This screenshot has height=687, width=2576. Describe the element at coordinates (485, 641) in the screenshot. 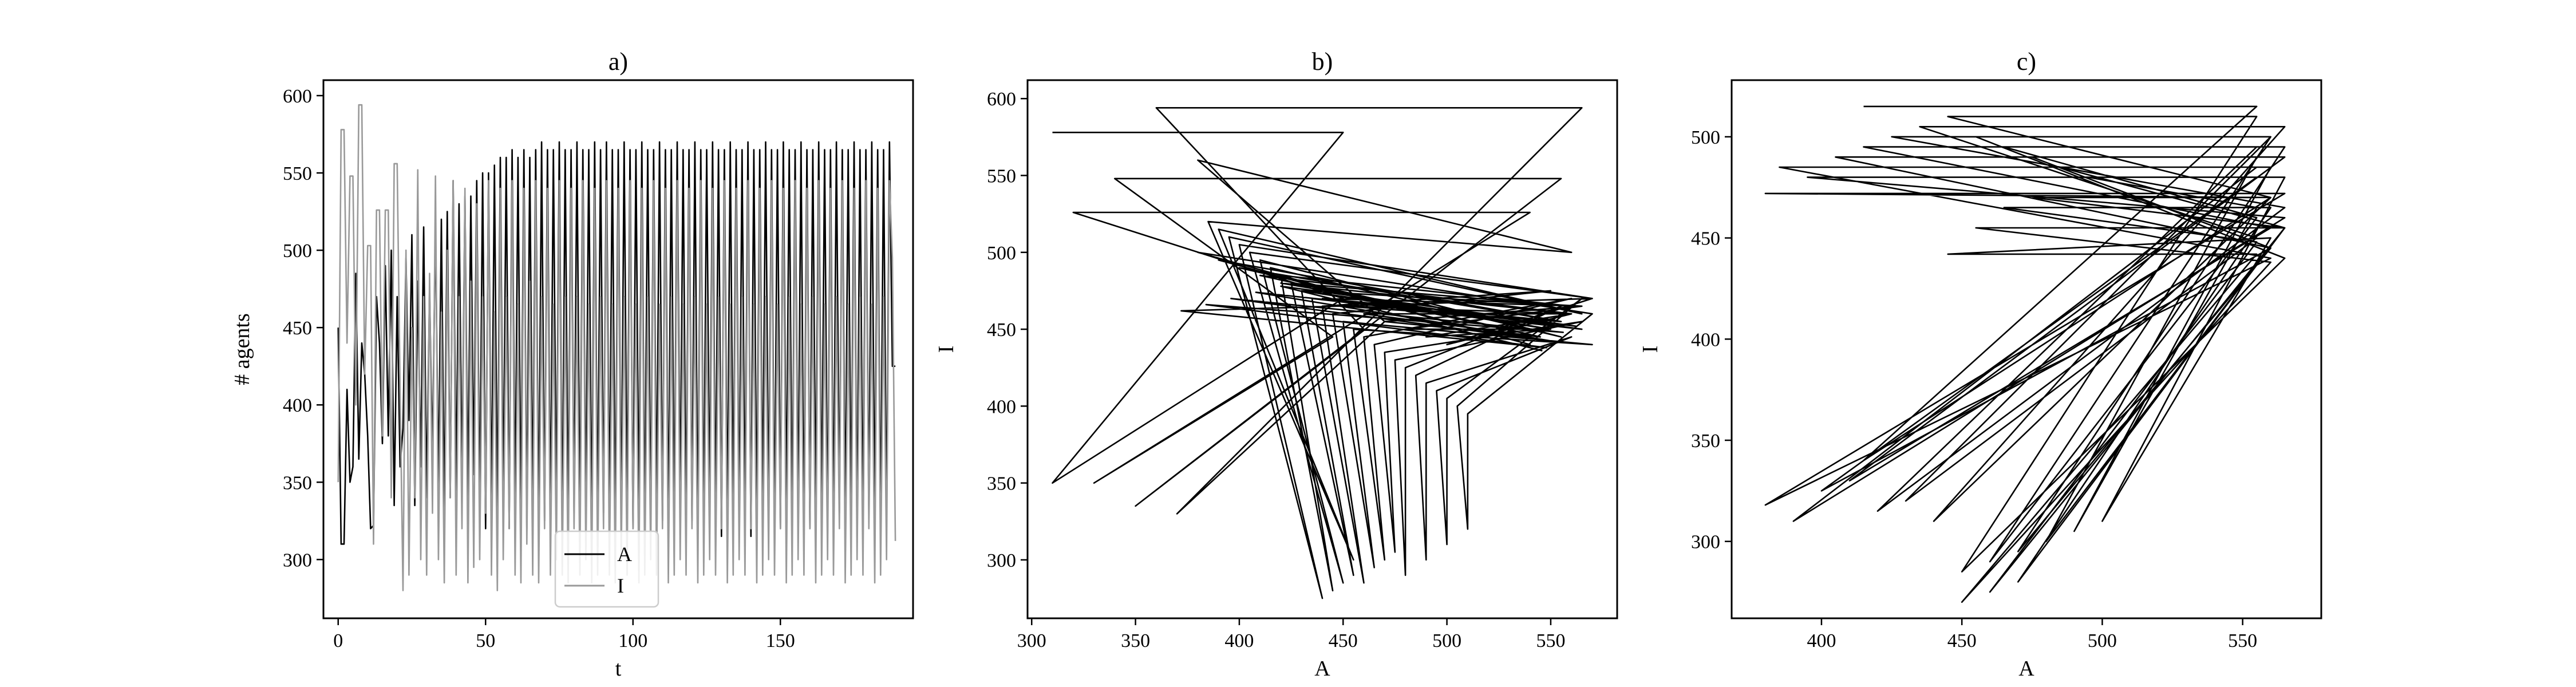

I see `x-tick-label: 50` at that location.